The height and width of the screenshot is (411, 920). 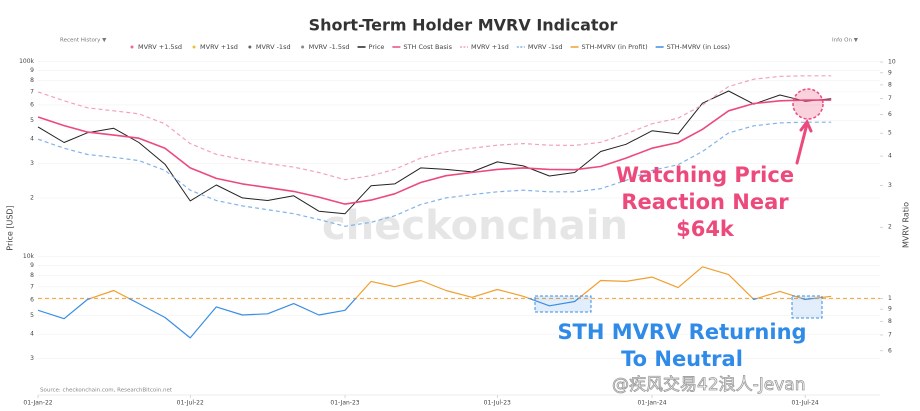 What do you see at coordinates (890, 185) in the screenshot?
I see `y2-tick-label: 3` at bounding box center [890, 185].